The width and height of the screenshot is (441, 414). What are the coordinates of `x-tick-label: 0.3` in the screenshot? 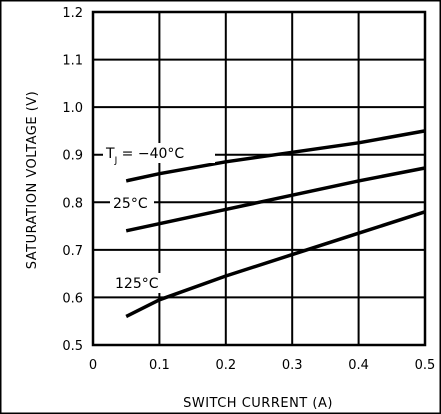 It's located at (292, 365).